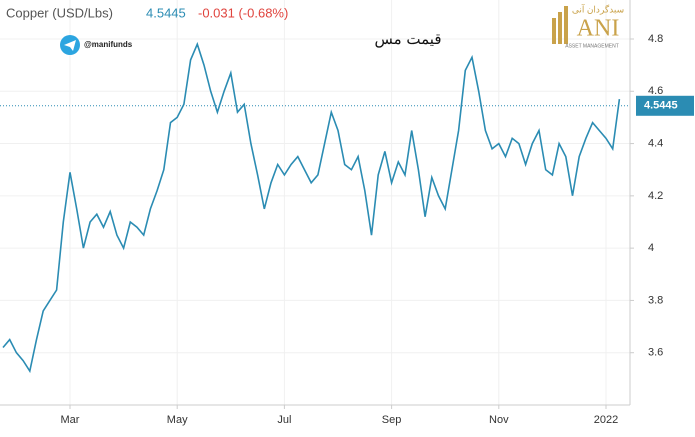 The height and width of the screenshot is (437, 695). Describe the element at coordinates (70, 420) in the screenshot. I see `x-tick-label: Mar` at that location.